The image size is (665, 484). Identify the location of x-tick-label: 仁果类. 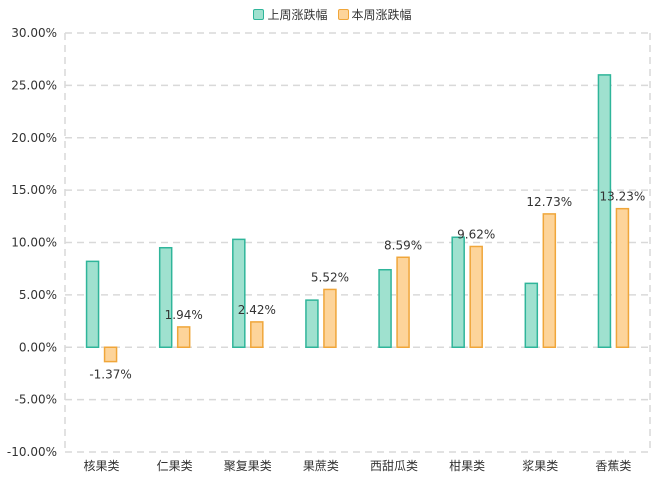
(175, 466).